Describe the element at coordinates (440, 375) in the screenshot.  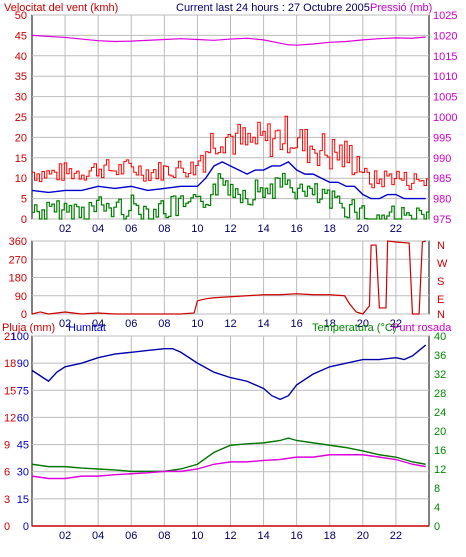
I see `temperature-y-tick-label: 32` at that location.